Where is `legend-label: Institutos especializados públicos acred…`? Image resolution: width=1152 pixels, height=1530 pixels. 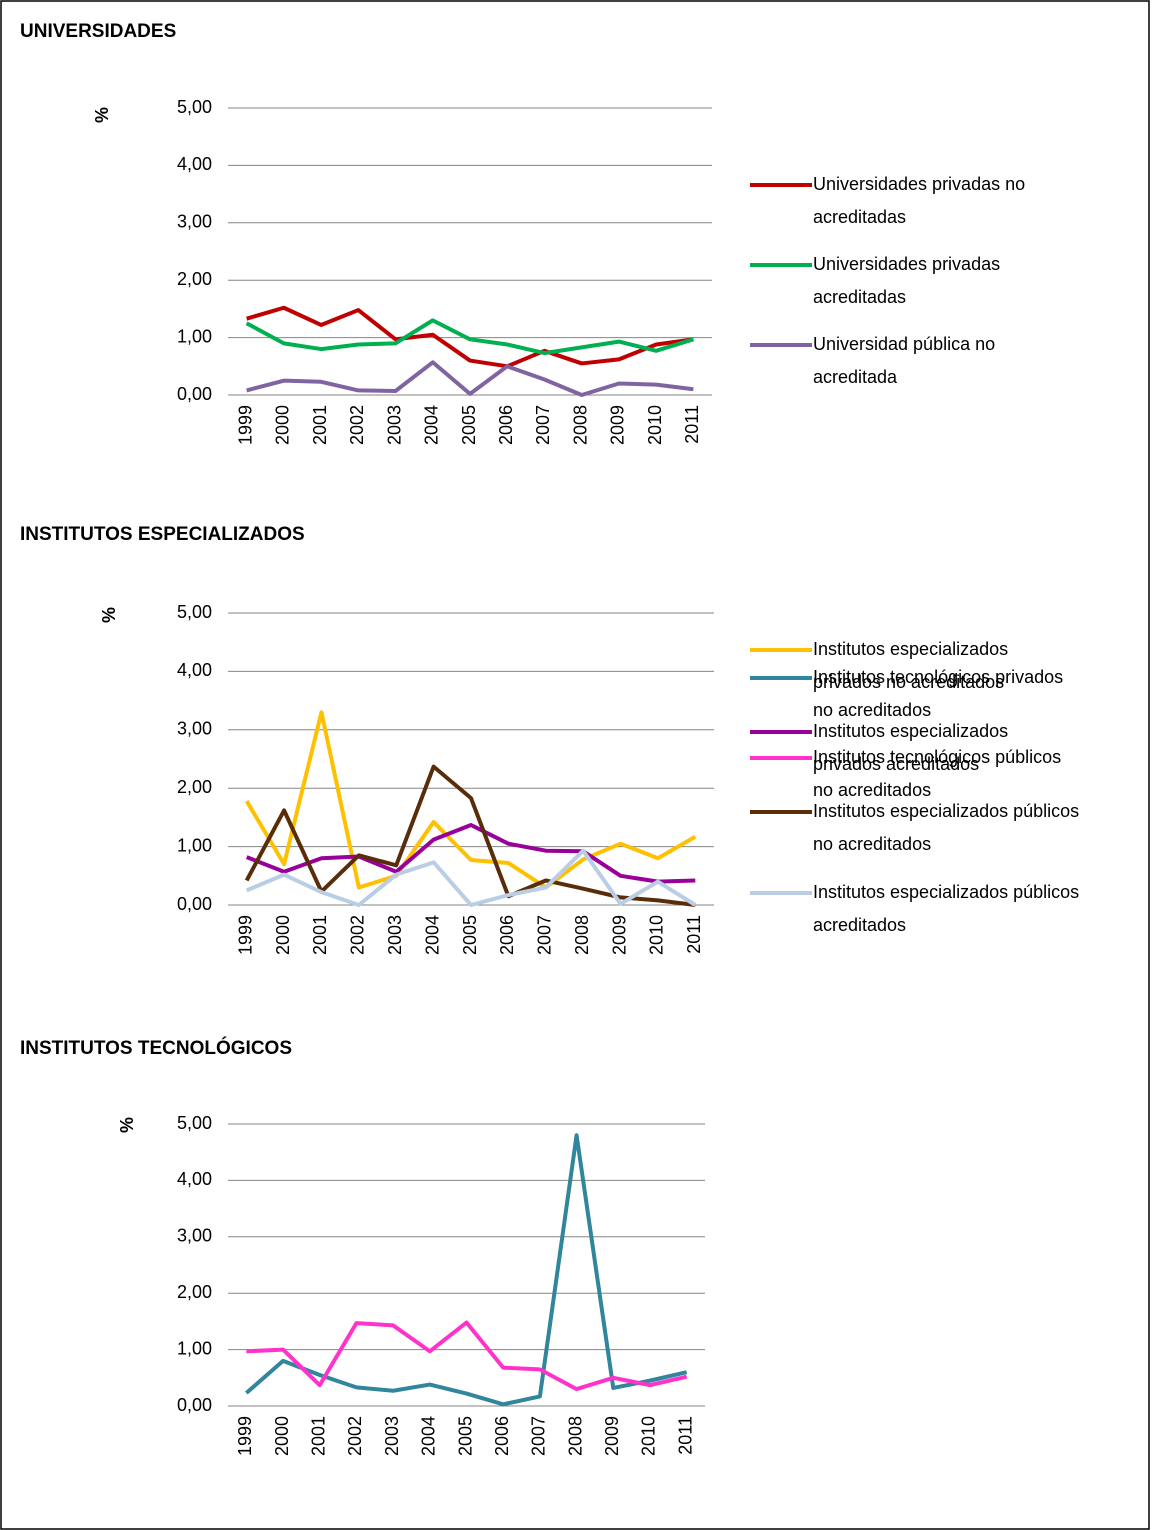
legend-label: Institutos especializados públicos acred… is located at coordinates (948, 908).